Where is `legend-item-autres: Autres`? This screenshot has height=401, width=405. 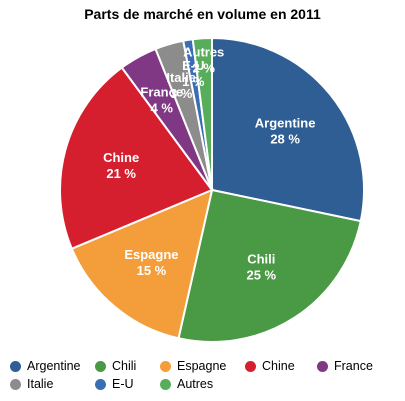 legend-item-autres: Autres is located at coordinates (202, 384).